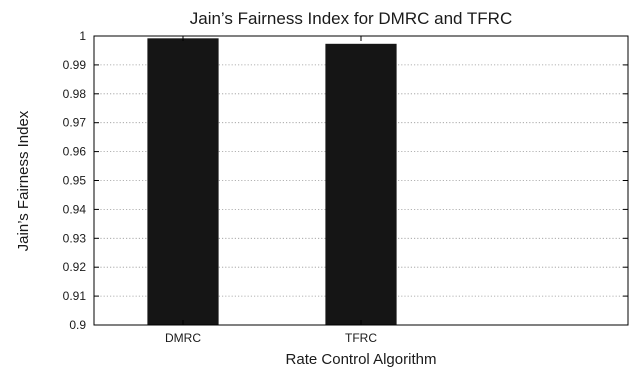 The width and height of the screenshot is (636, 374). Describe the element at coordinates (75, 267) in the screenshot. I see `y-tick-label: 0.92` at that location.